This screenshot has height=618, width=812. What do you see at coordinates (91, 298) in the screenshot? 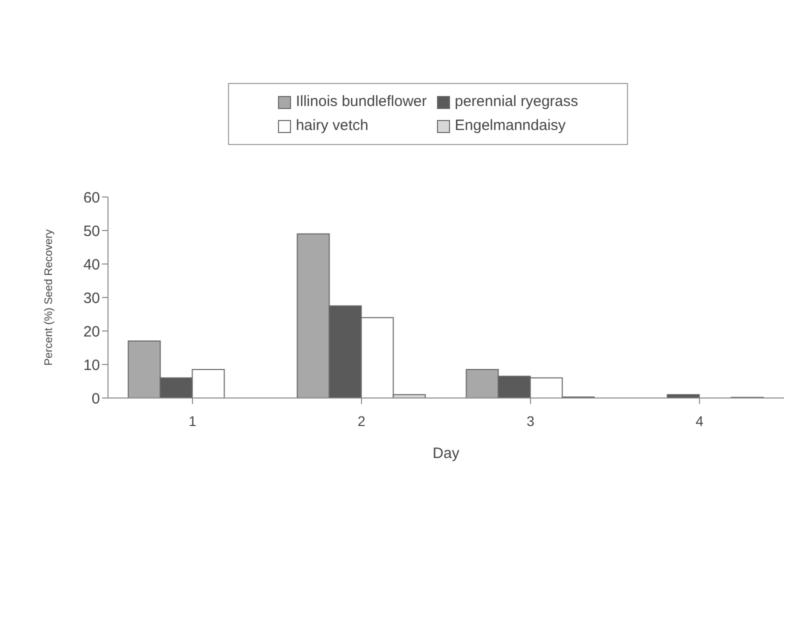
I see `y-tick-label: 30` at bounding box center [91, 298].